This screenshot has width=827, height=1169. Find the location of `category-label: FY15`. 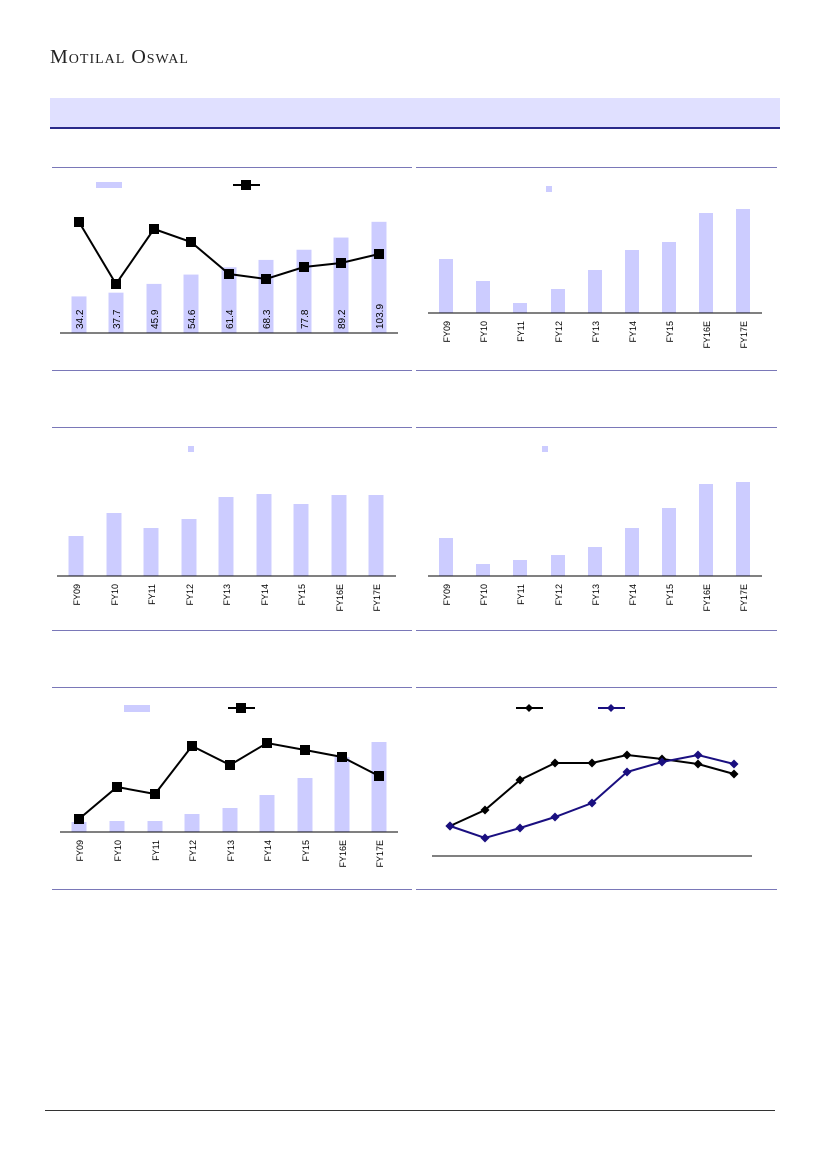

category-label: FY15 is located at coordinates (670, 595).